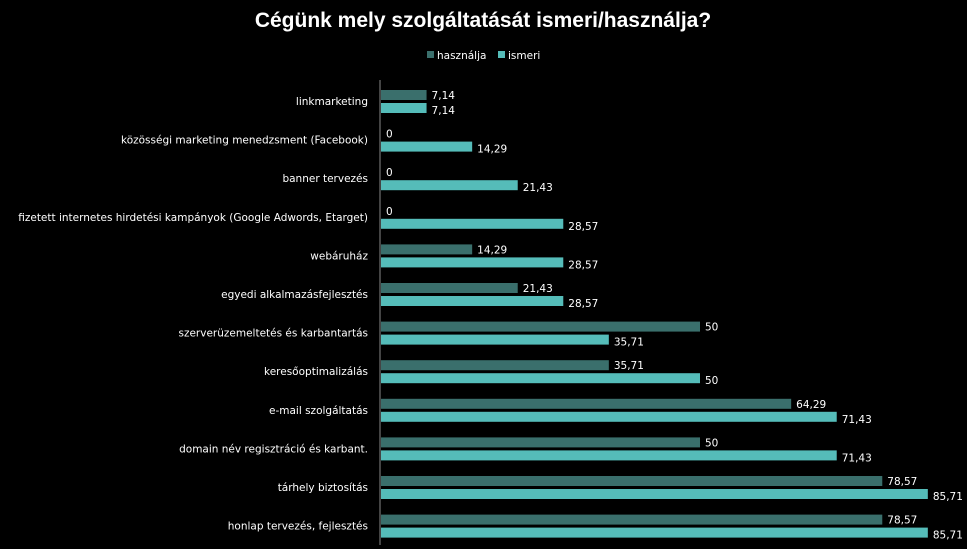 Image resolution: width=967 pixels, height=549 pixels. Describe the element at coordinates (332, 102) in the screenshot. I see `category-label: linkmarketing` at that location.